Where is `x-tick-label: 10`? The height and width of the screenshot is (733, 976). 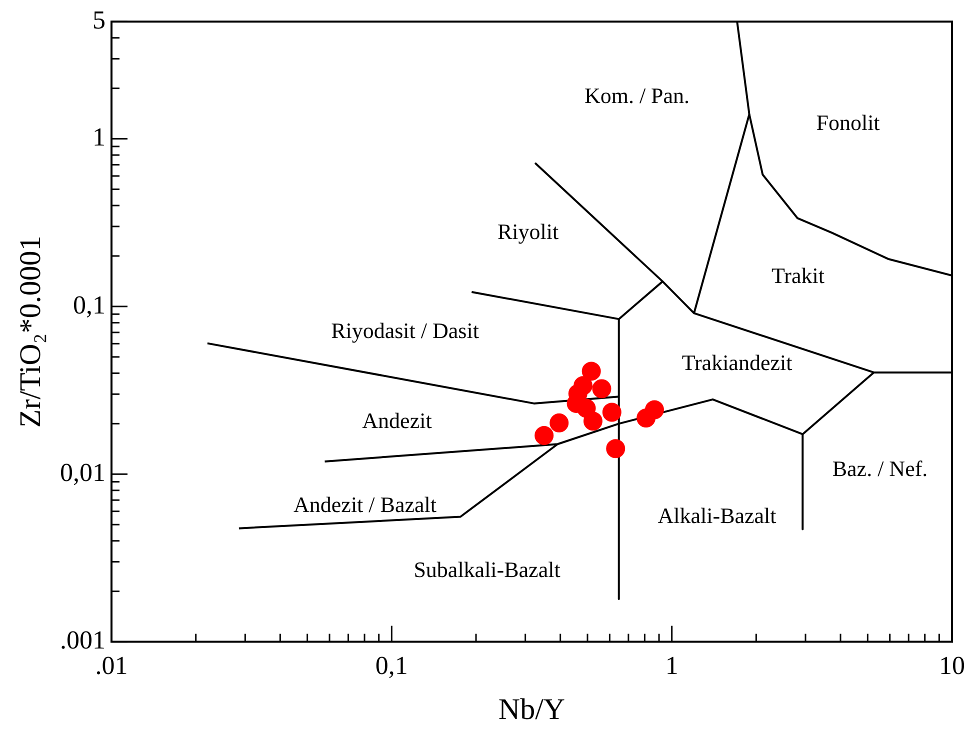
x-tick-label: 10 is located at coordinates (952, 665).